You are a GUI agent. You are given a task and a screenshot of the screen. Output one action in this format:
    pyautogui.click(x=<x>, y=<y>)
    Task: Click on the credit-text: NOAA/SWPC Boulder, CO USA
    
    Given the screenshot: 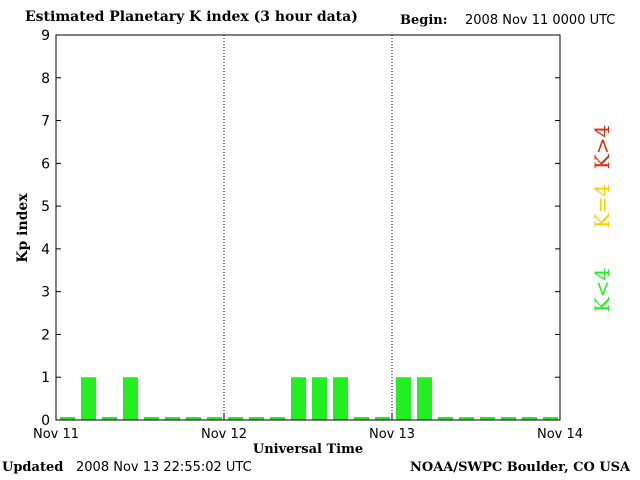 What is the action you would take?
    pyautogui.click(x=520, y=467)
    